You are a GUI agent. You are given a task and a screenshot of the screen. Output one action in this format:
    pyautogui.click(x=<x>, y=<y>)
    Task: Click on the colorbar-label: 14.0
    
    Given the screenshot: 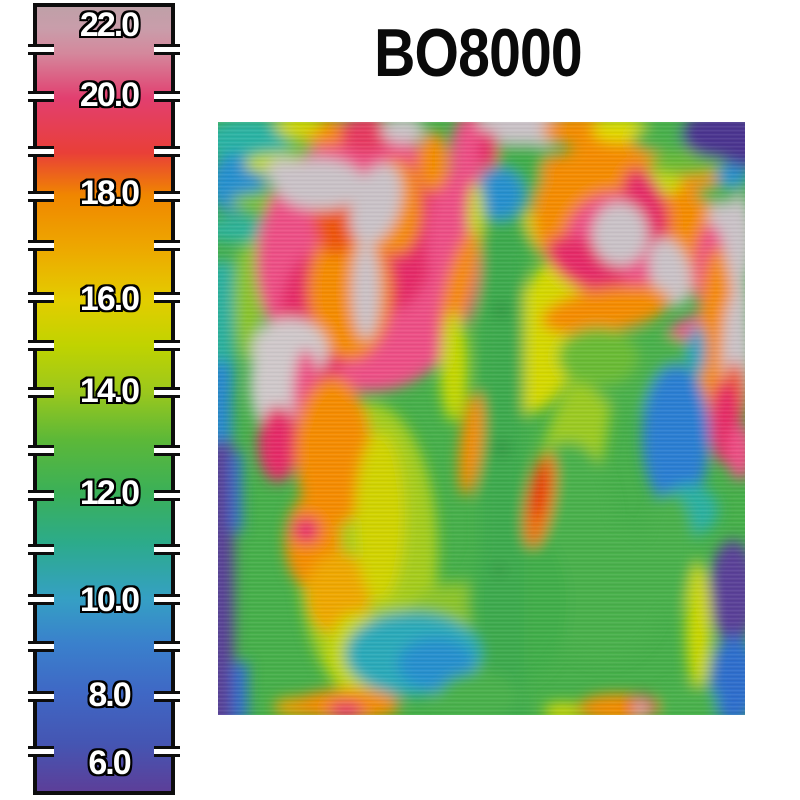 What is the action you would take?
    pyautogui.click(x=109, y=391)
    